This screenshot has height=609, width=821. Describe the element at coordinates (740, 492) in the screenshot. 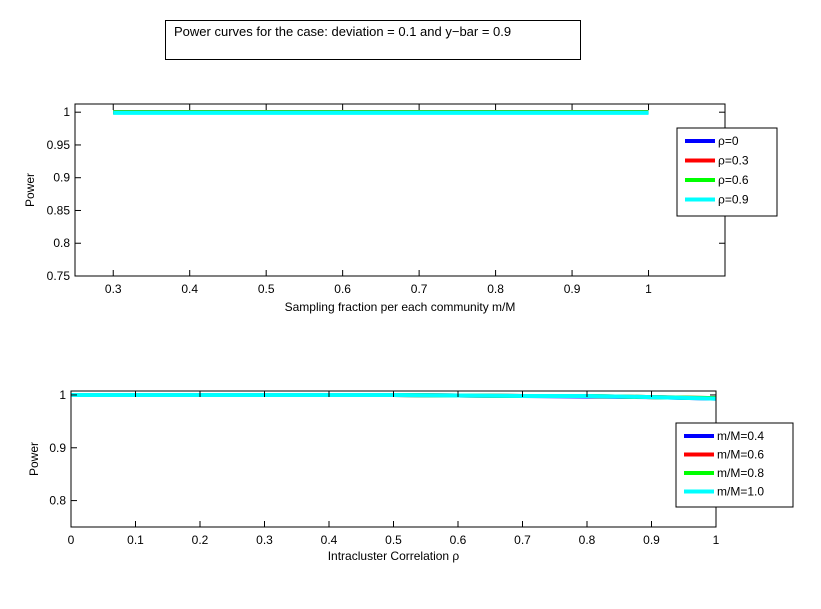

I see `legend-label: m/M=1.0` at that location.